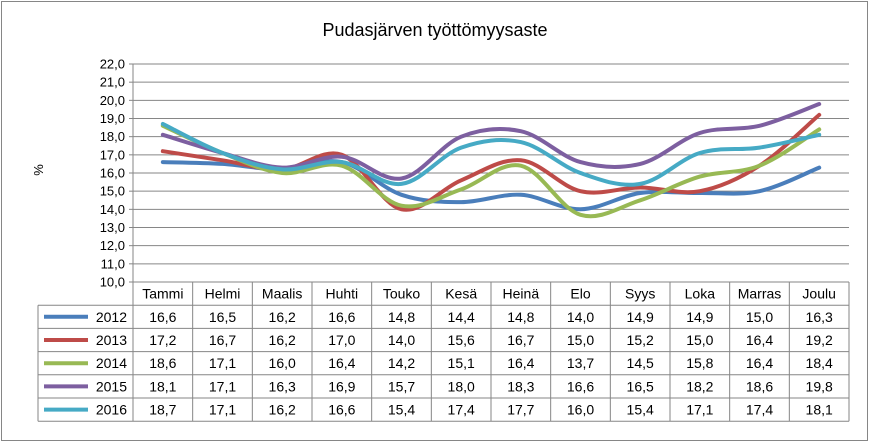 The image size is (871, 444). What do you see at coordinates (819, 386) in the screenshot?
I see `data-label: 19,8` at bounding box center [819, 386].